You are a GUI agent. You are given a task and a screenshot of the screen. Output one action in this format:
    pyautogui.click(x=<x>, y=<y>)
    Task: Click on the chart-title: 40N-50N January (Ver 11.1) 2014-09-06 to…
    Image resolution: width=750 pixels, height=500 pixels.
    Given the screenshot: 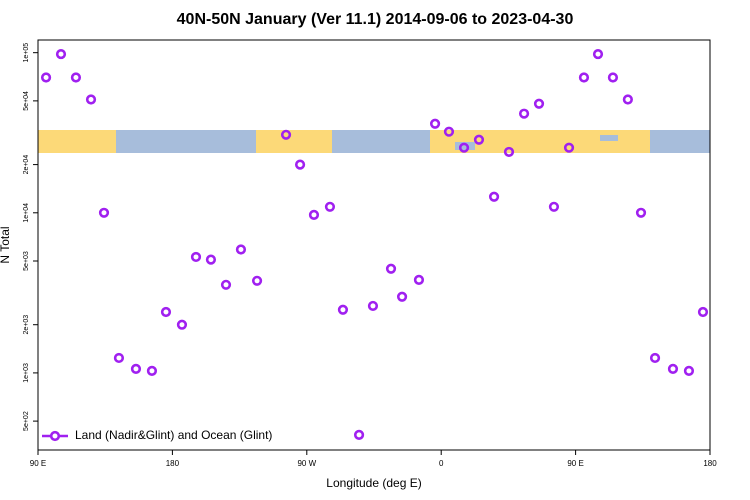 What is the action you would take?
    pyautogui.click(x=375, y=19)
    